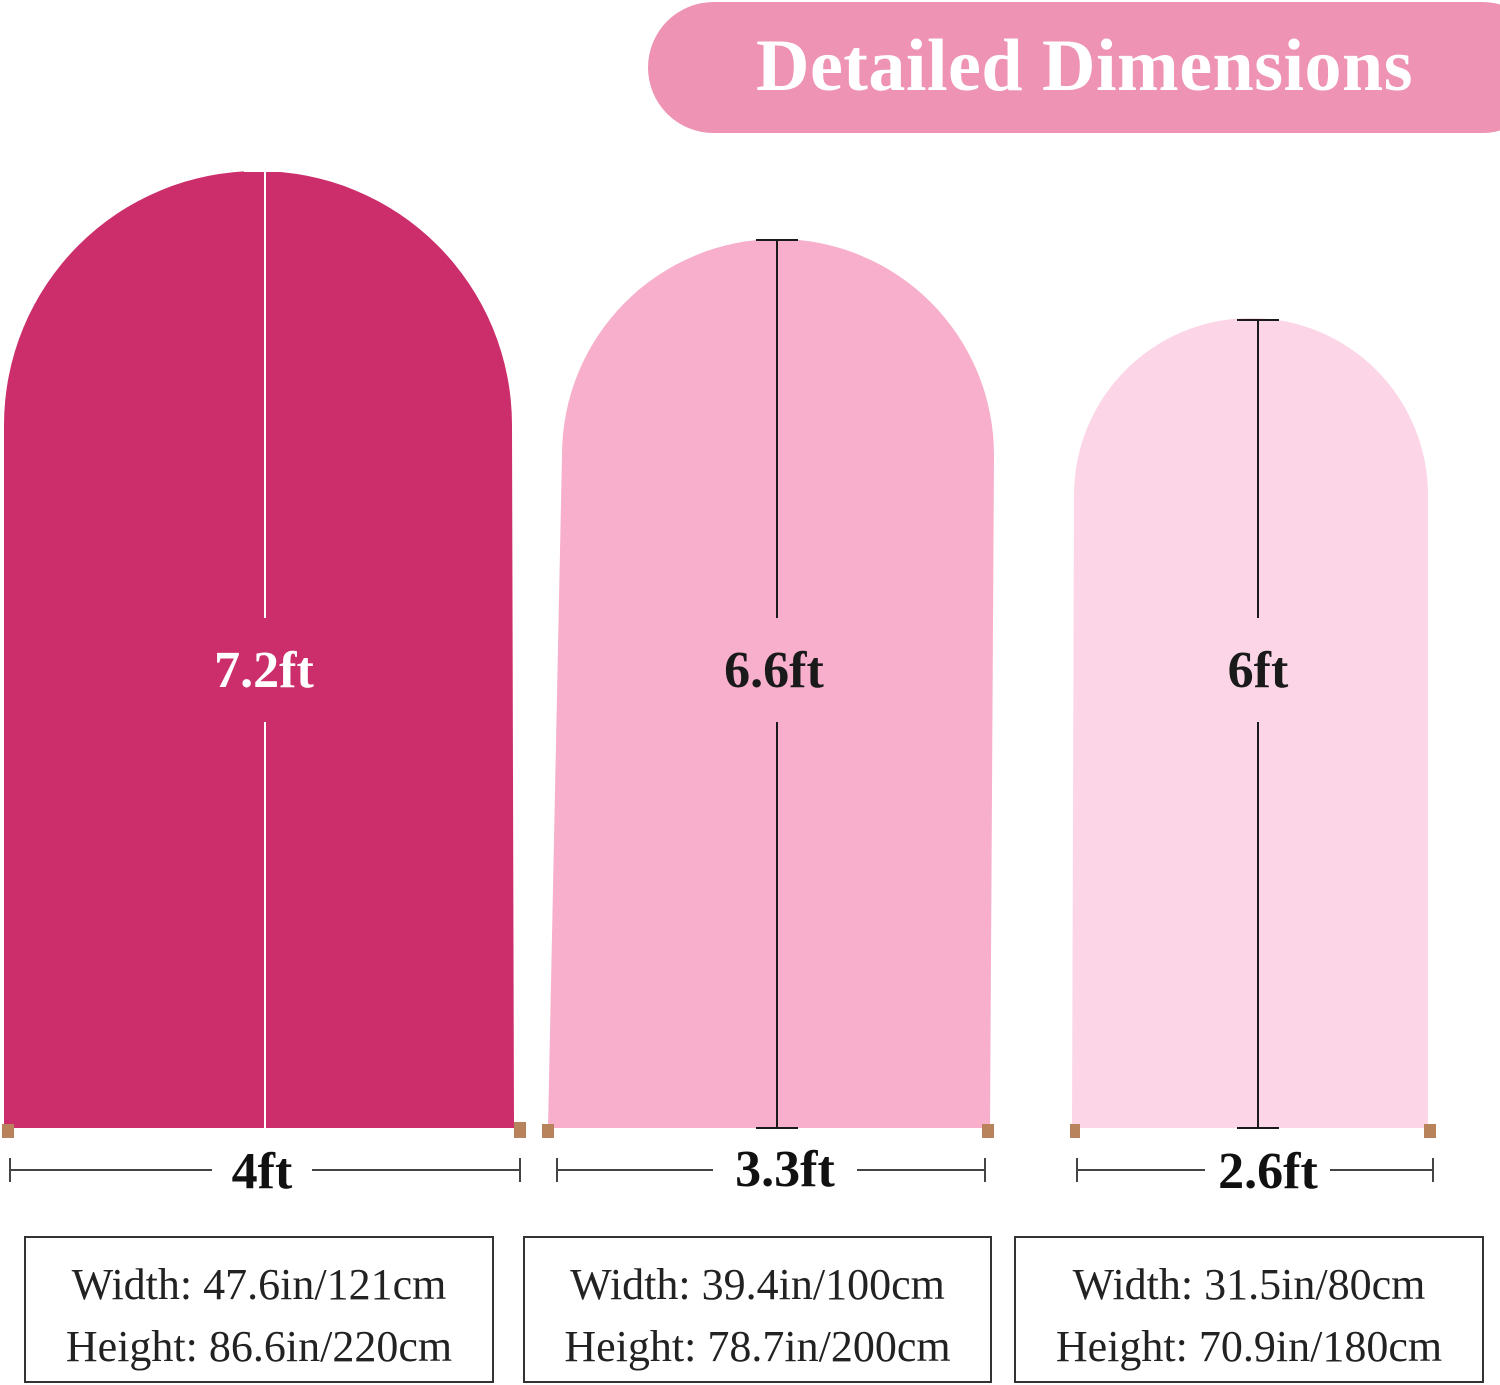 The image size is (1500, 1385). Describe the element at coordinates (1249, 1284) in the screenshot. I see `spec-width: Width: 31.5in/80cm` at that location.